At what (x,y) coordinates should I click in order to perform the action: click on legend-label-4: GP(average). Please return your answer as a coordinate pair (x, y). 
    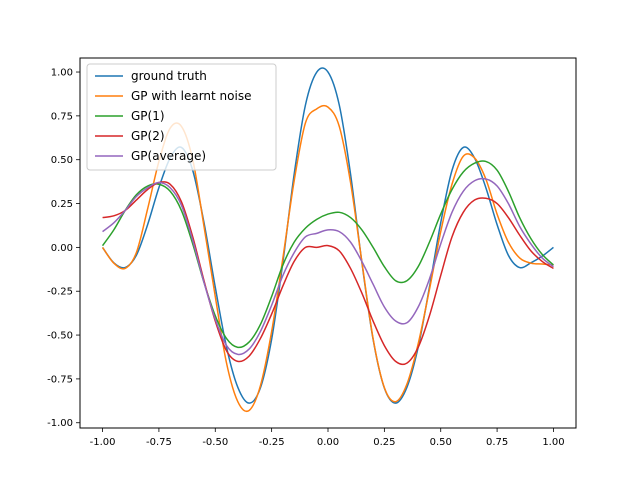
    Looking at the image, I should click on (168, 156).